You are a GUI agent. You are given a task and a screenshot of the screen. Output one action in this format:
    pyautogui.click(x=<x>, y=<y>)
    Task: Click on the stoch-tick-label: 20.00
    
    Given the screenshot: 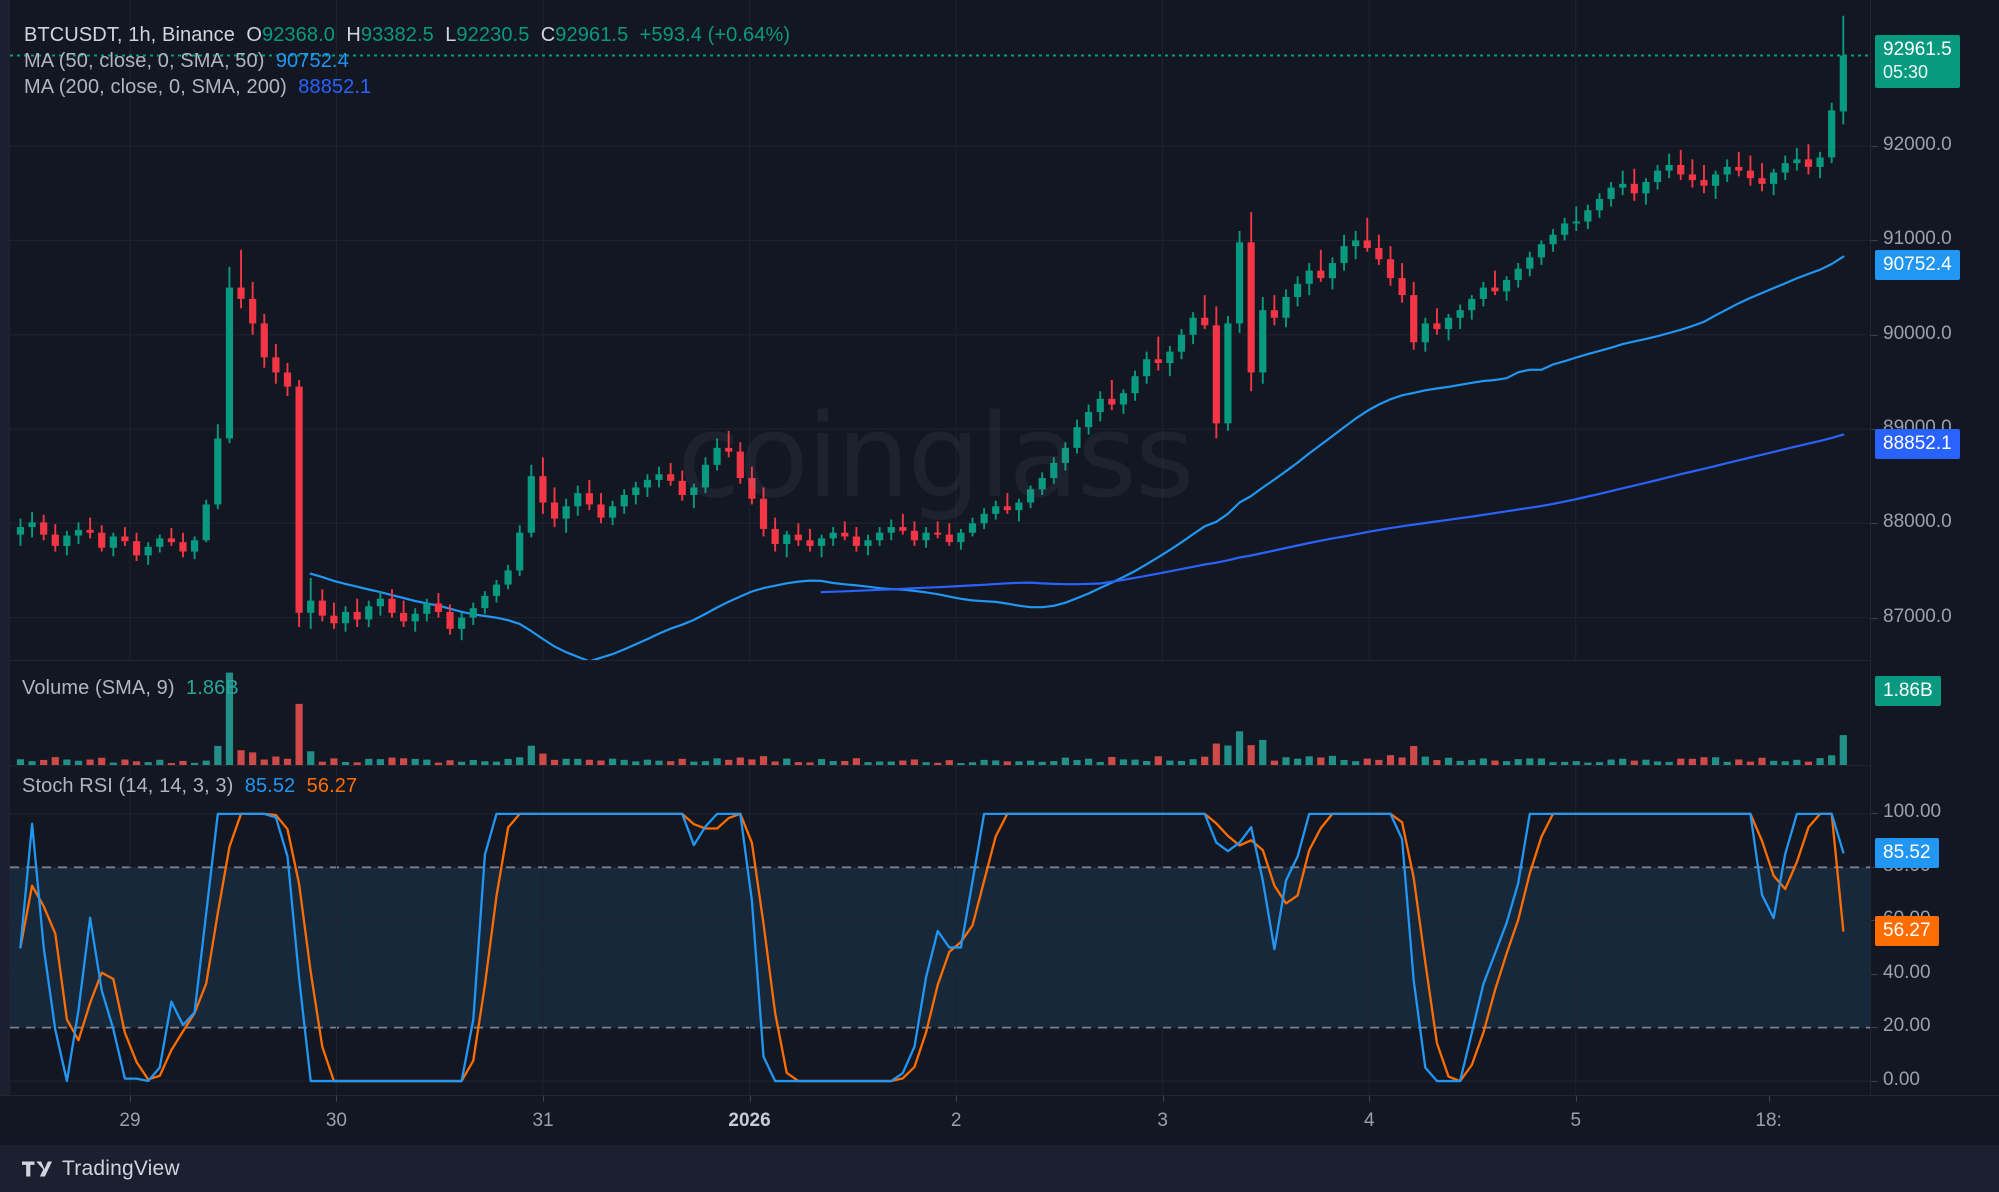 What is the action you would take?
    pyautogui.click(x=1907, y=1026)
    